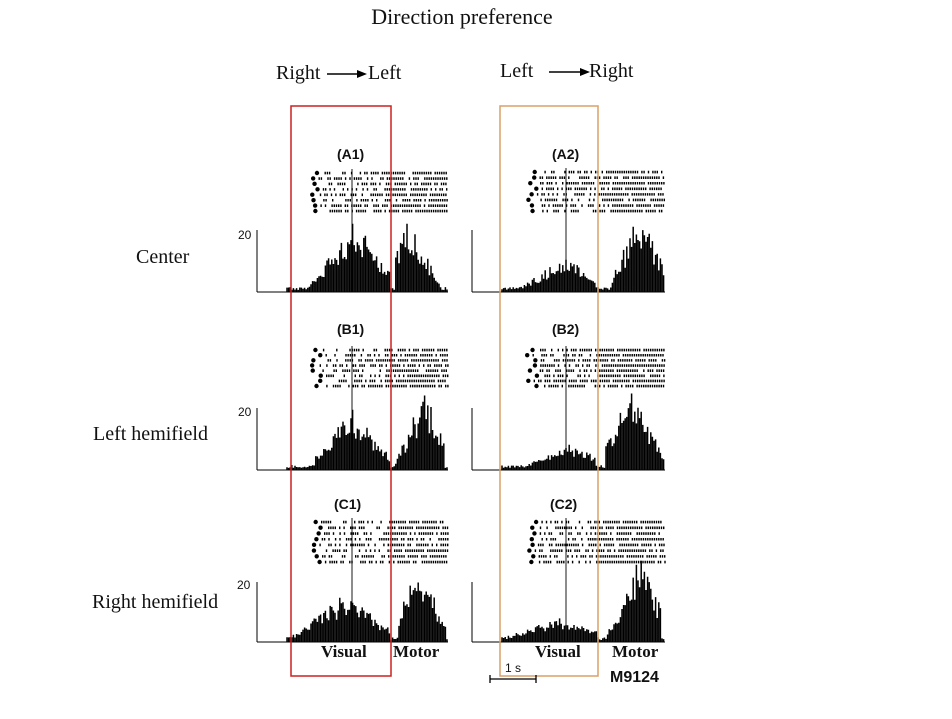 This screenshot has height=719, width=952. What do you see at coordinates (351, 329) in the screenshot?
I see `panel-label-b1: (B1)` at bounding box center [351, 329].